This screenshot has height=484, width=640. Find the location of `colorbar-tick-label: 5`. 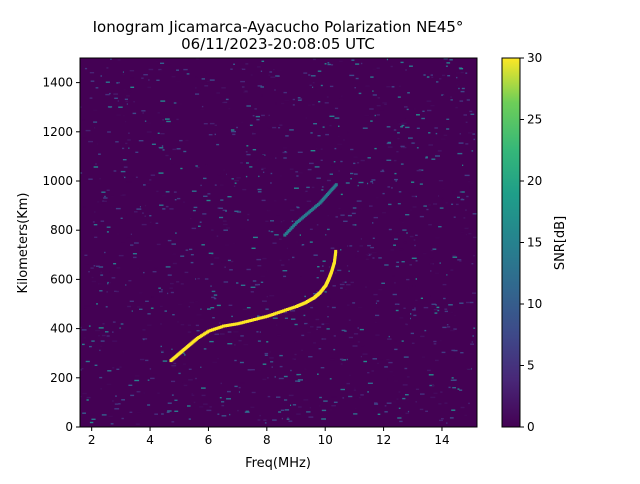

colorbar-tick-label: 5 is located at coordinates (531, 366).